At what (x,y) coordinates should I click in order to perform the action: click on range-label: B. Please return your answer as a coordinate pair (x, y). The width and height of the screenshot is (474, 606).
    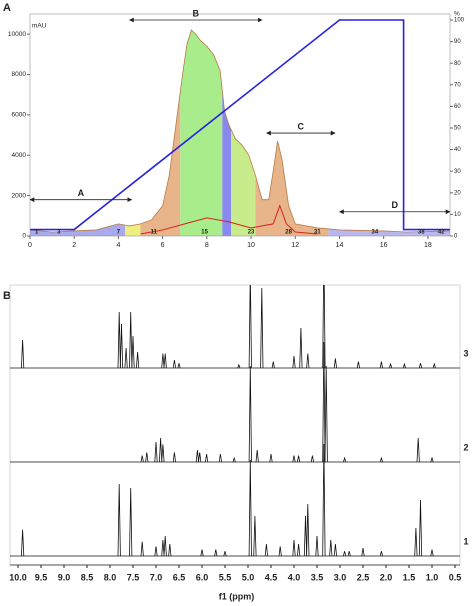
    Looking at the image, I should click on (196, 13).